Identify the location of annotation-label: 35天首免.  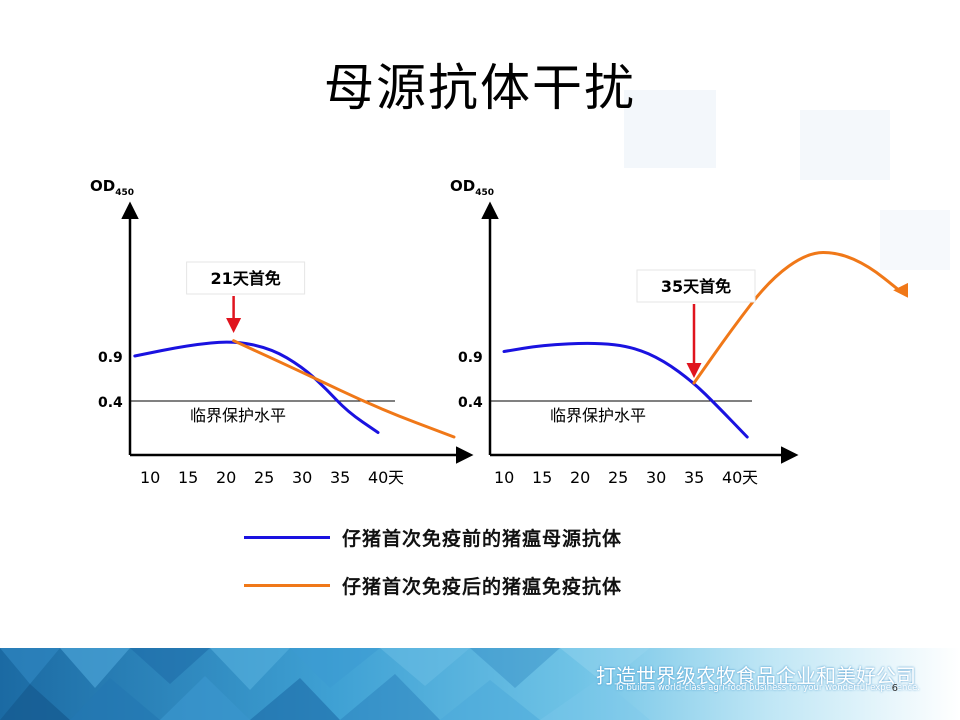
(696, 286).